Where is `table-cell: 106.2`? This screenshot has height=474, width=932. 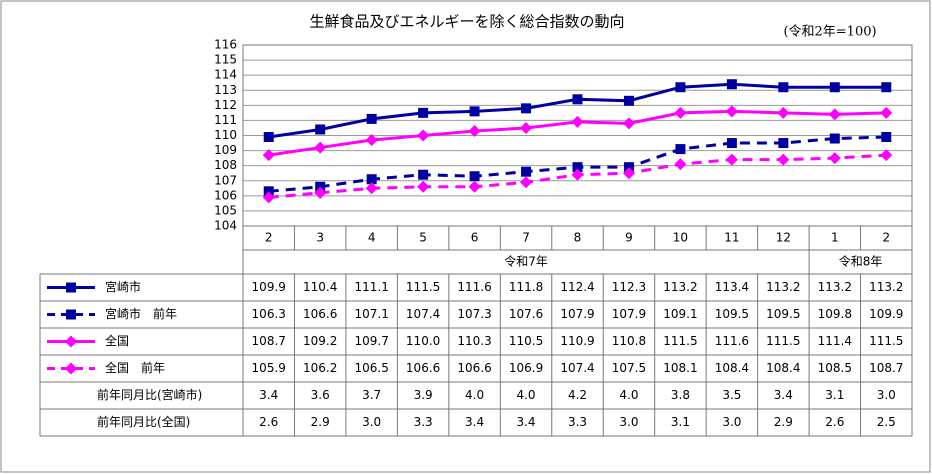 table-cell: 106.2 is located at coordinates (320, 368).